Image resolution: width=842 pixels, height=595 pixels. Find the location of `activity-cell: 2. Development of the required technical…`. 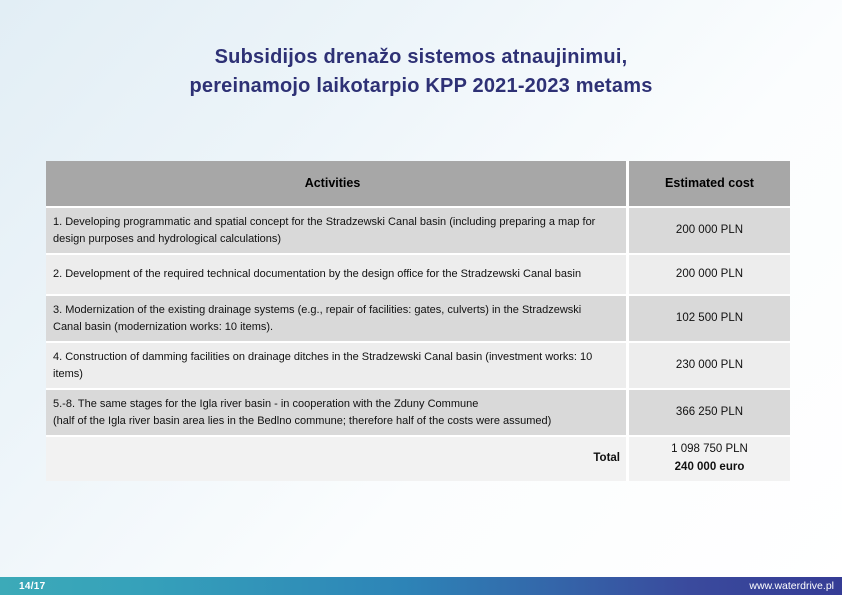

activity-cell: 2. Development of the required technical… is located at coordinates (337, 274).